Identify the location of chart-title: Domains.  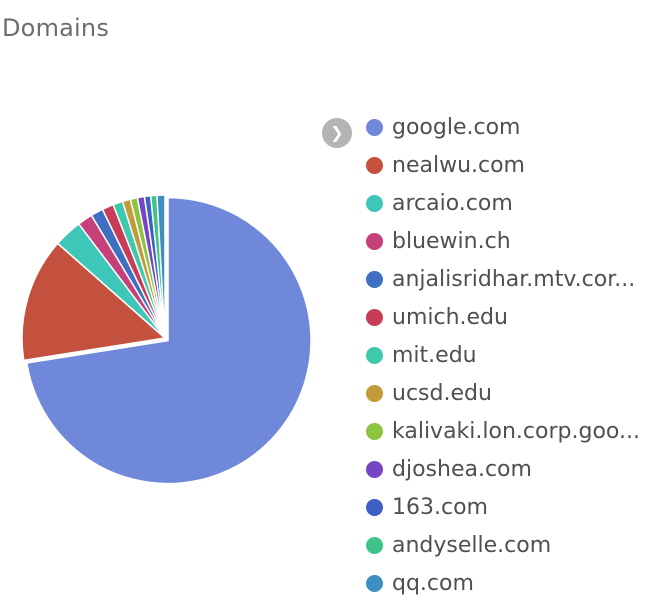
(56, 28).